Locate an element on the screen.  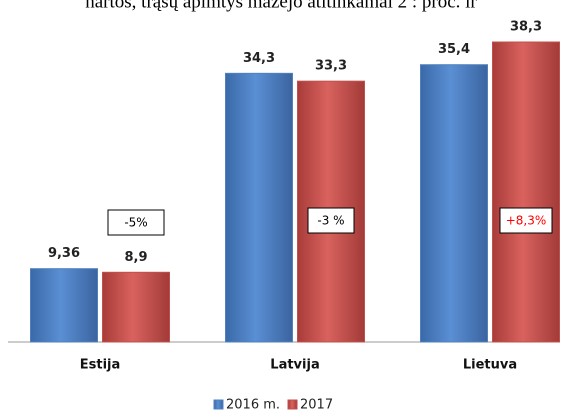
data-label: 38,3 is located at coordinates (526, 27).